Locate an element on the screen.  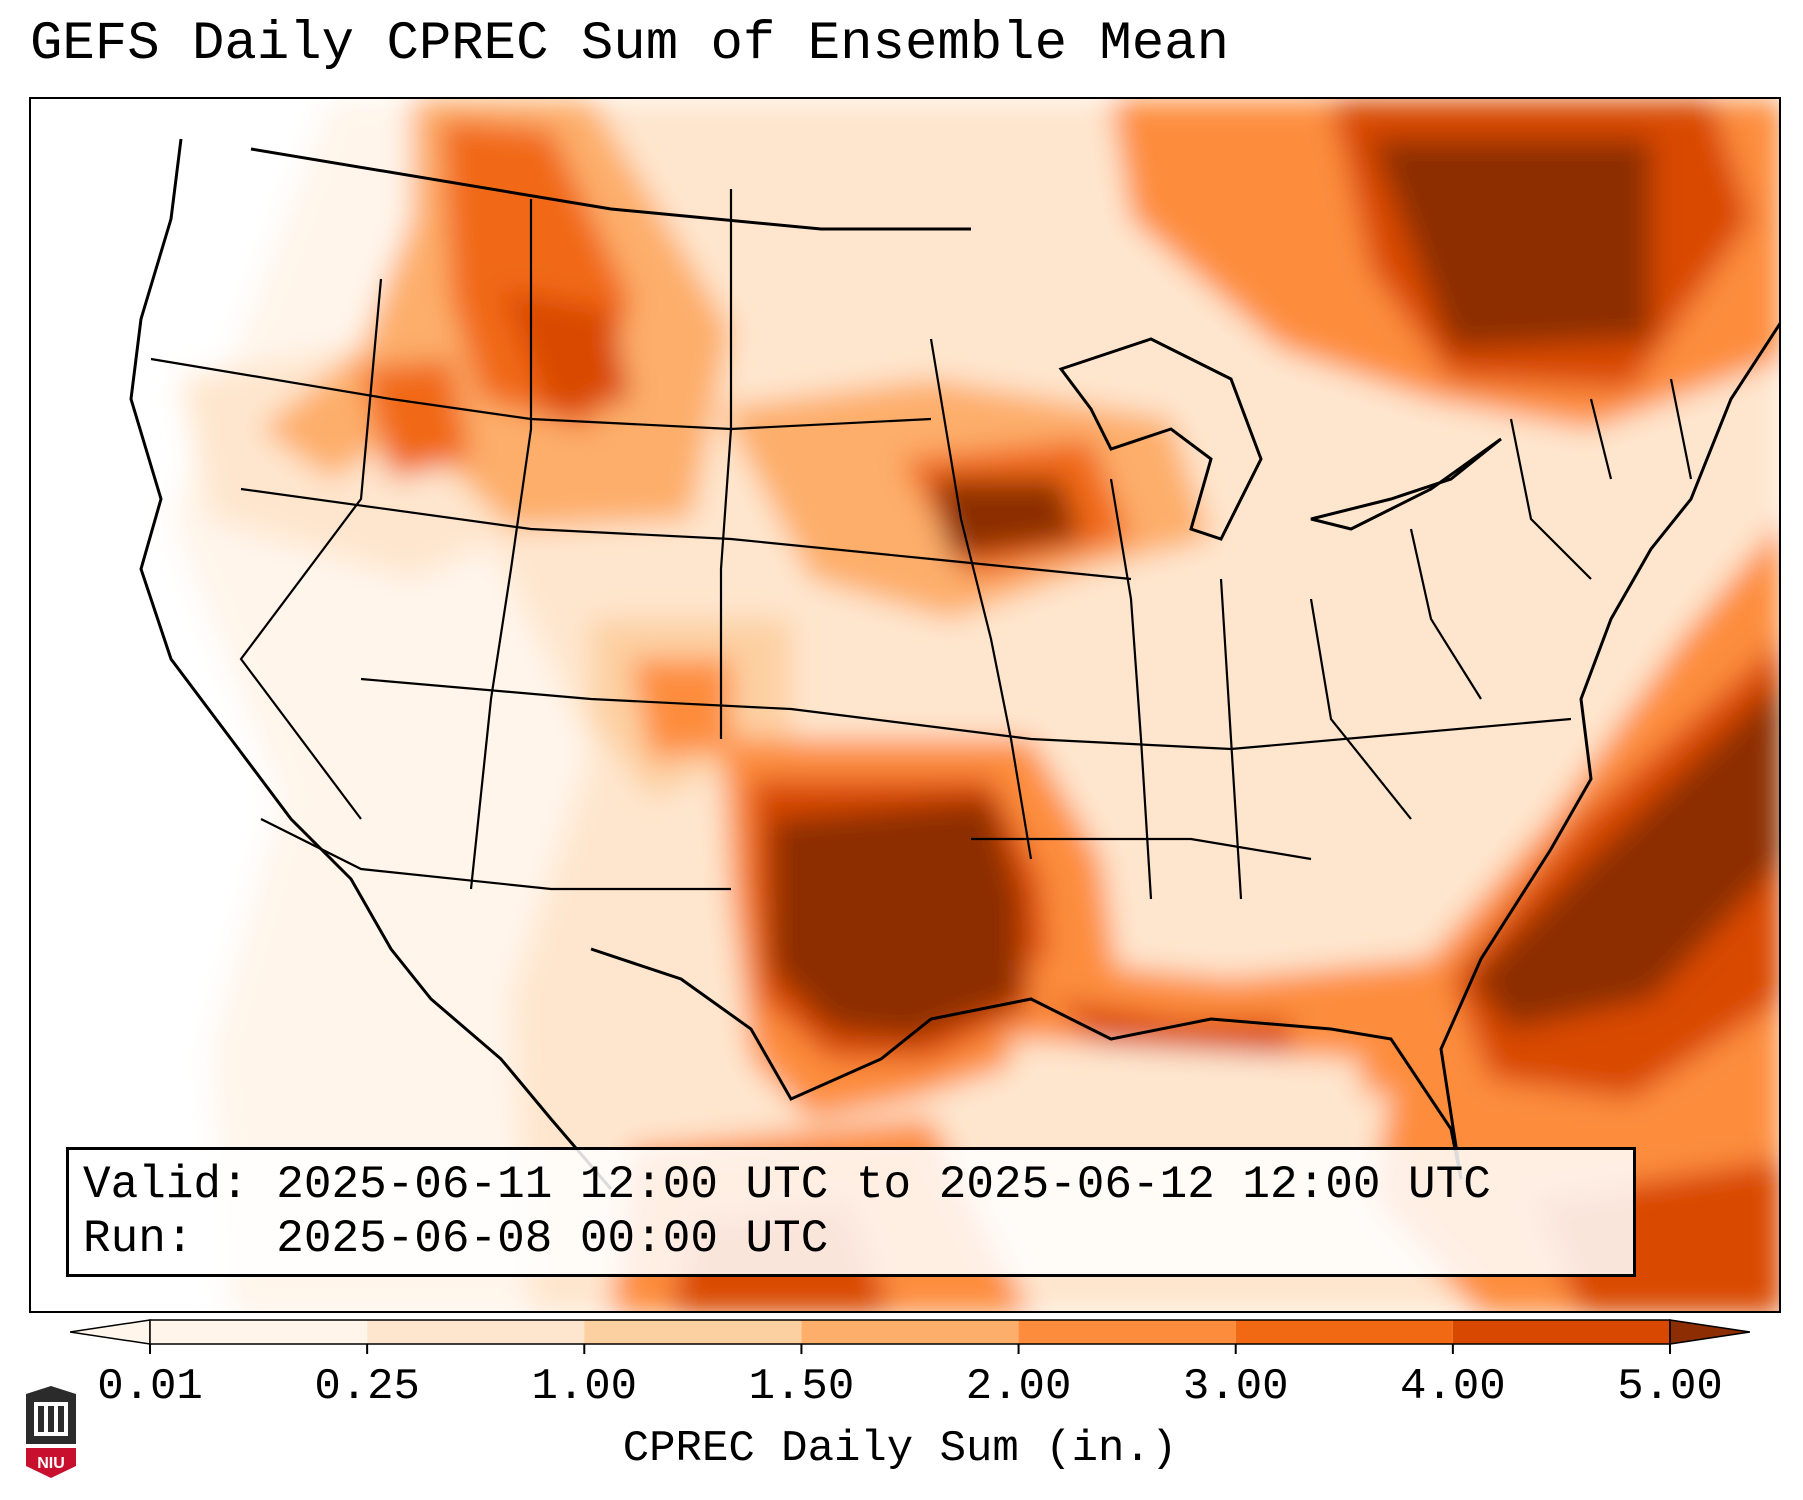
run-value: 2025-06-08 00:00 UTC is located at coordinates (552, 1239).